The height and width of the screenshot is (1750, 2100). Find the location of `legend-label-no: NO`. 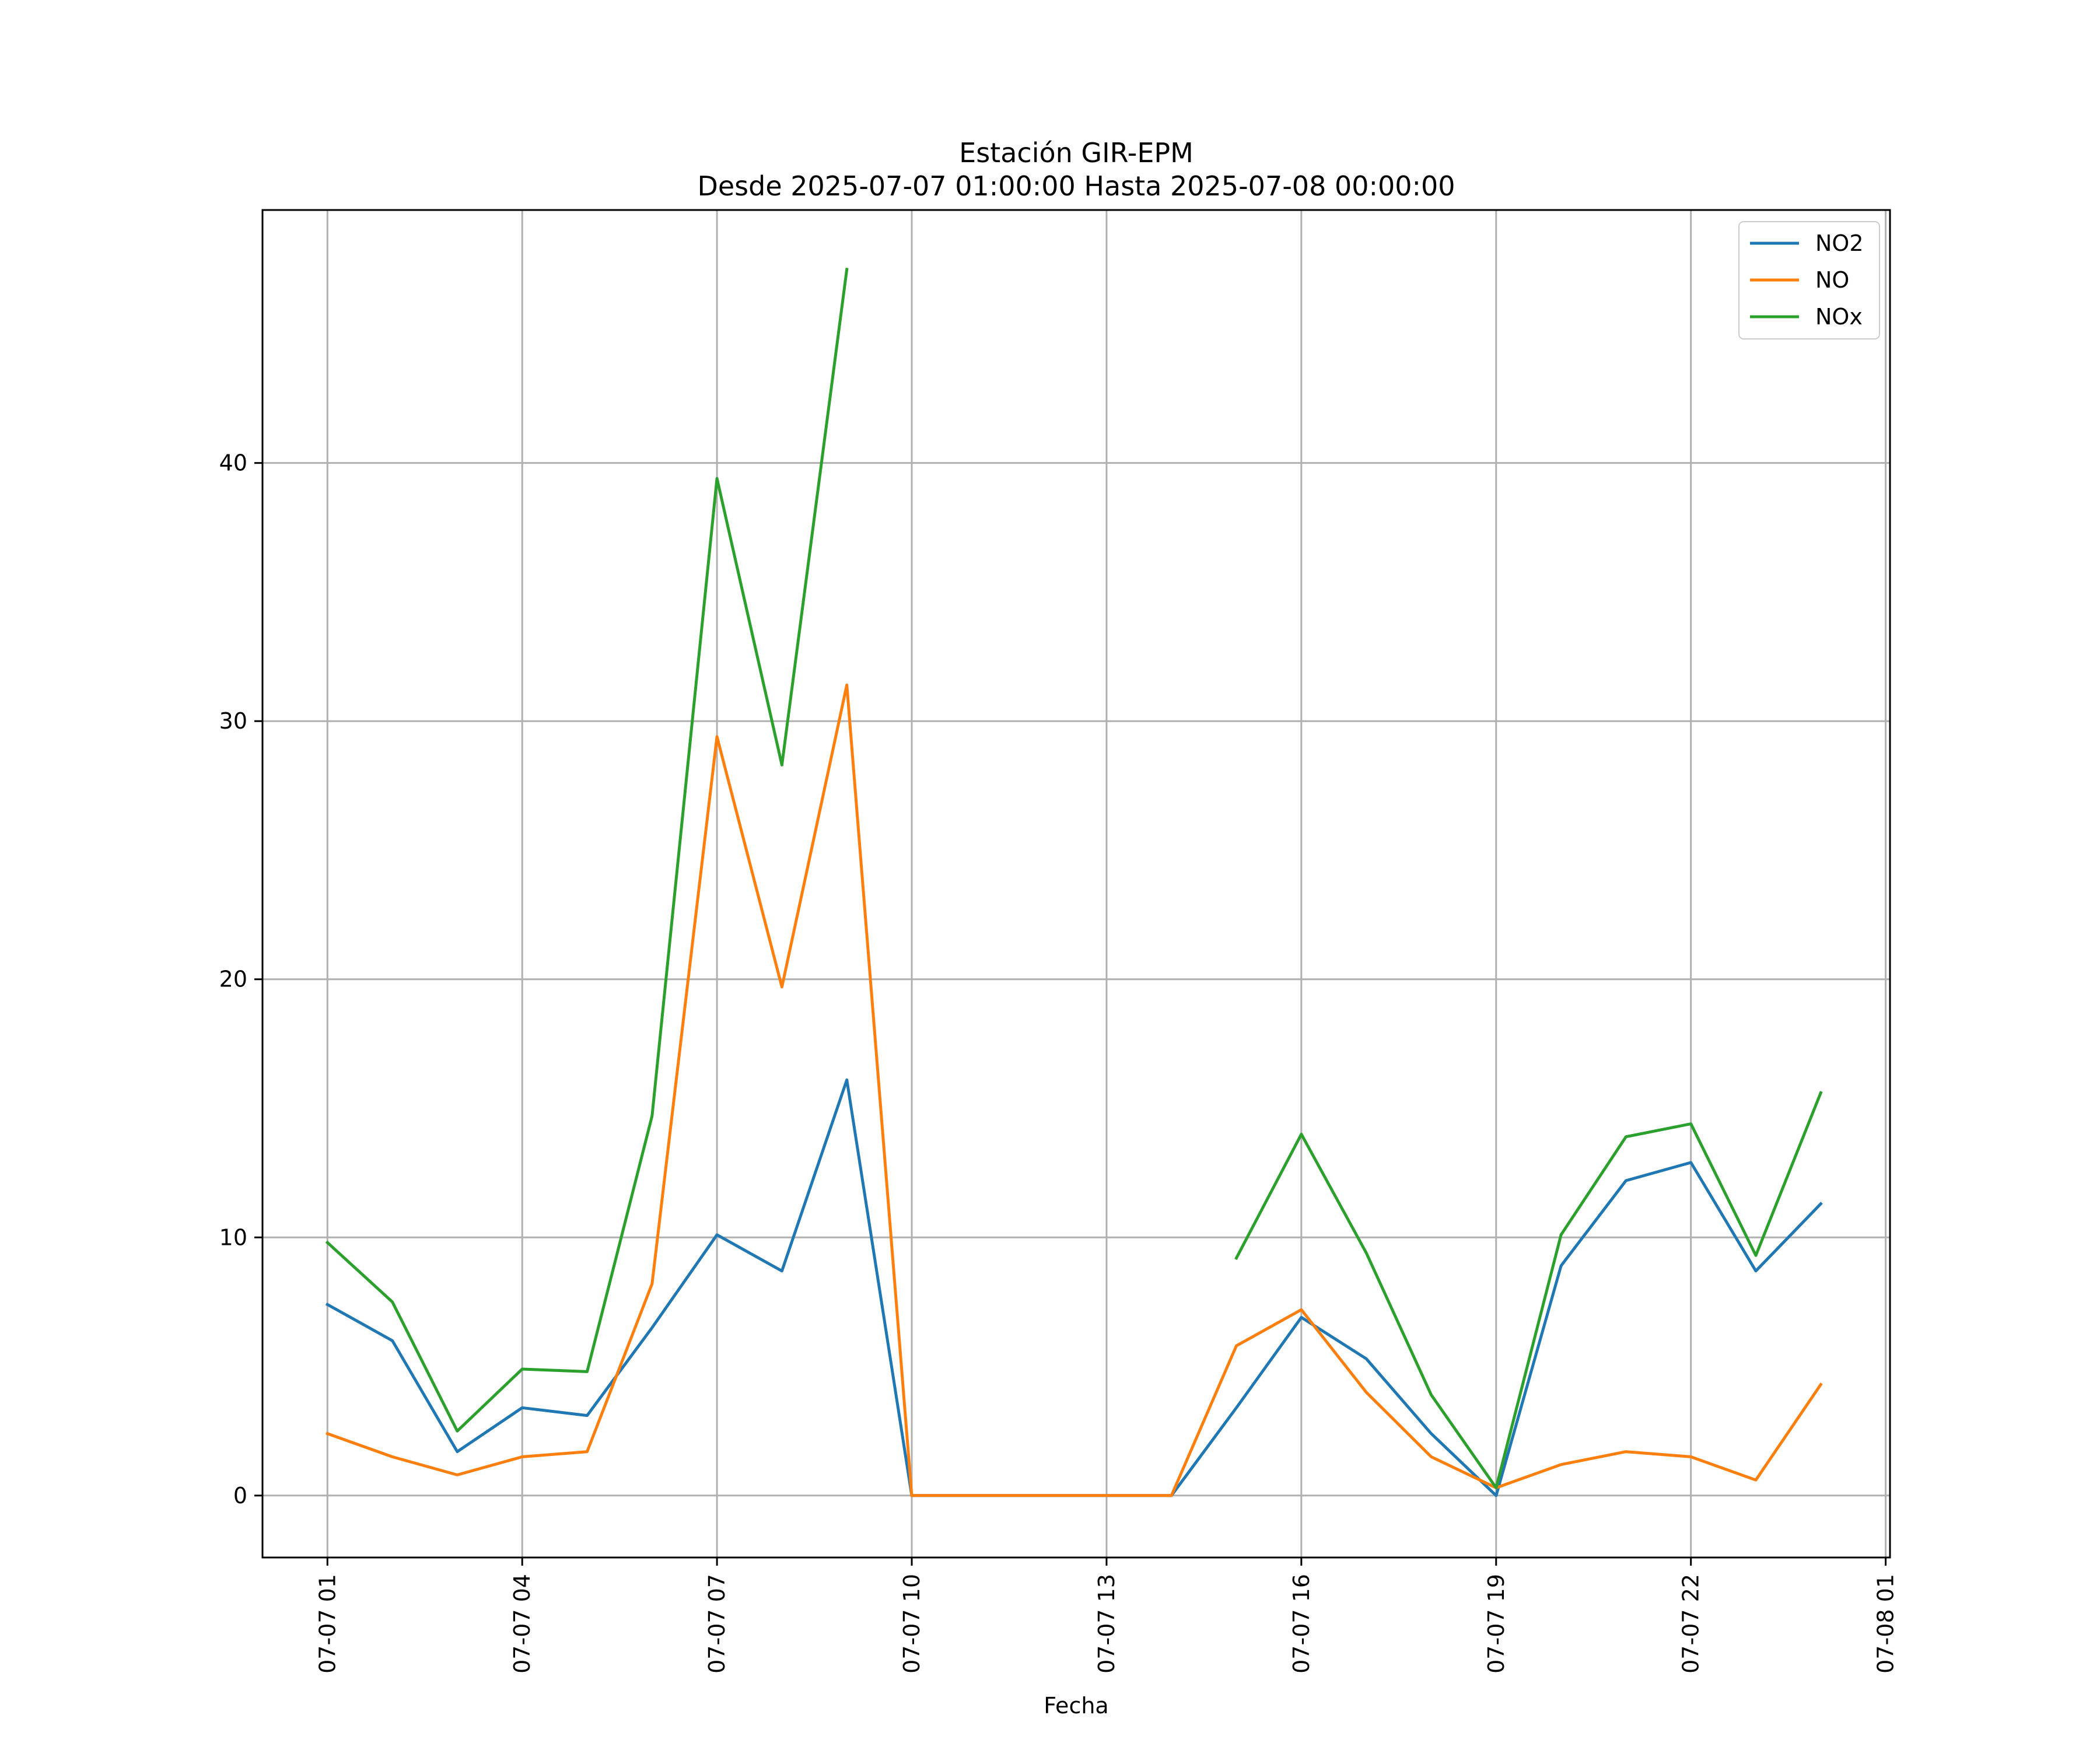

legend-label-no: NO is located at coordinates (1832, 280).